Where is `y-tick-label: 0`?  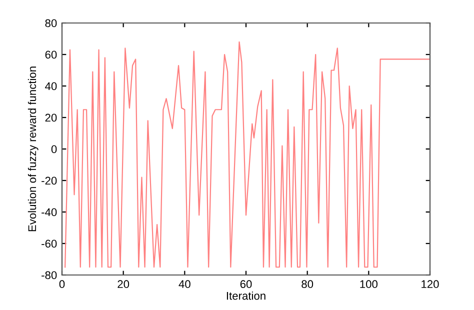 y-tick-label: 0 is located at coordinates (54, 149).